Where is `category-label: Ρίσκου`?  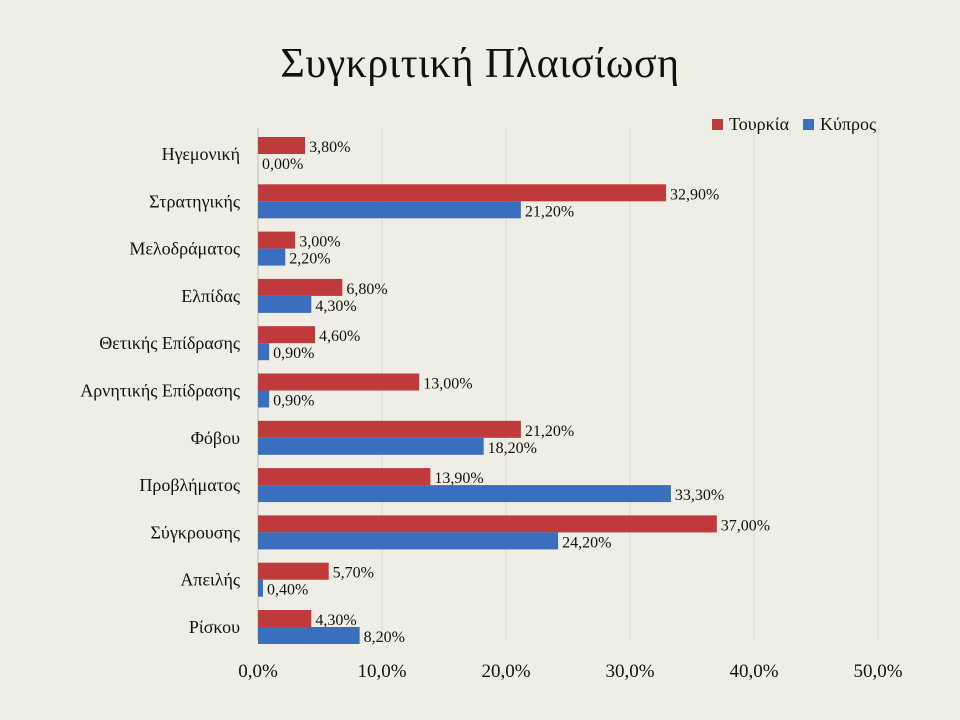
category-label: Ρίσκου is located at coordinates (214, 627).